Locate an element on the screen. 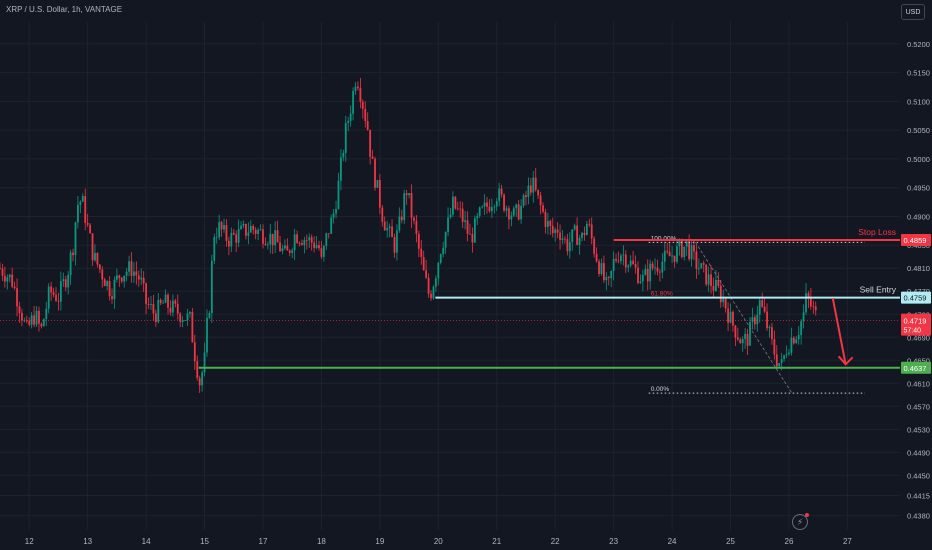 The height and width of the screenshot is (550, 932). y-tick-label: 0.4810 is located at coordinates (918, 268).